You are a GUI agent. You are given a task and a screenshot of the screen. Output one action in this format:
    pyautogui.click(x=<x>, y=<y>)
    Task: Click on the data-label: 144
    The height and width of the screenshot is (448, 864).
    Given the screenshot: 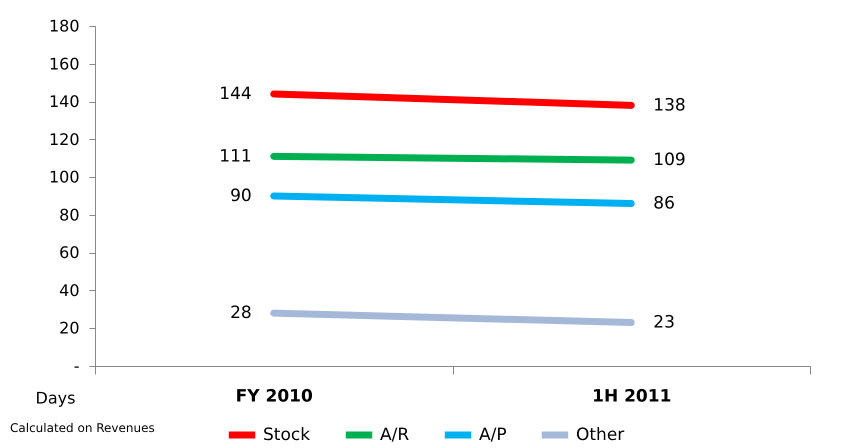 What is the action you would take?
    pyautogui.click(x=235, y=94)
    